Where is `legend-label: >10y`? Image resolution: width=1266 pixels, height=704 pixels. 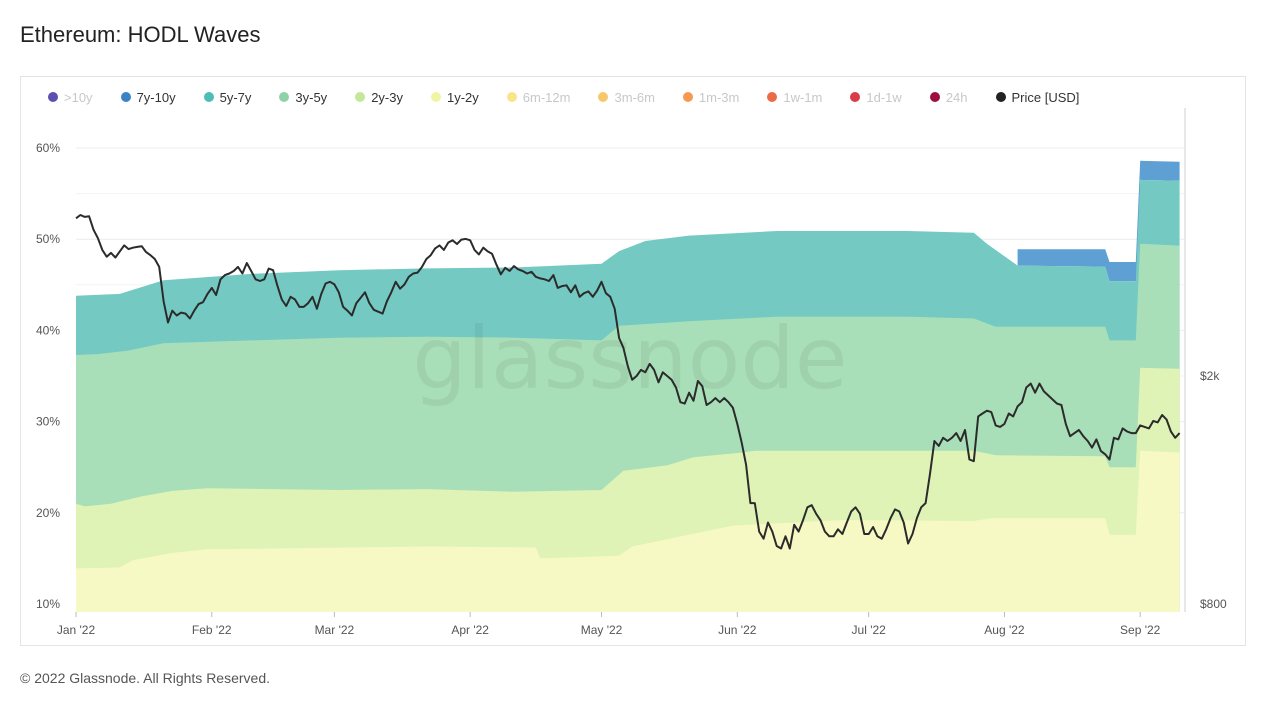 legend-label: >10y is located at coordinates (78, 97).